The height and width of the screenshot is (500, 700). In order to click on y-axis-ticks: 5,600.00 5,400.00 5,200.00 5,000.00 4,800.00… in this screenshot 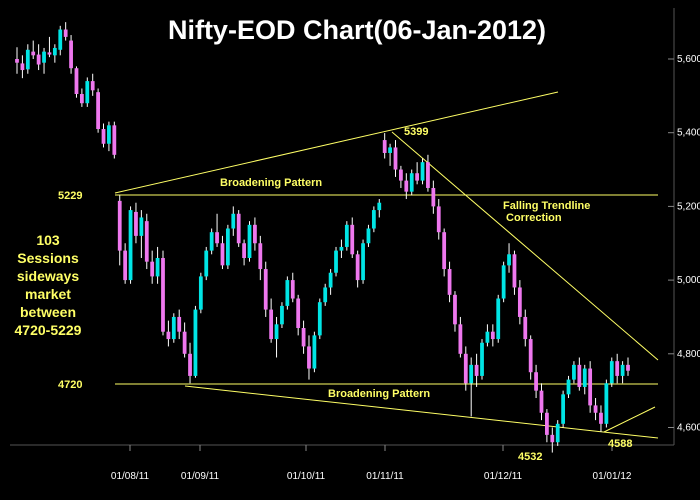, I will do `click(684, 244)`.